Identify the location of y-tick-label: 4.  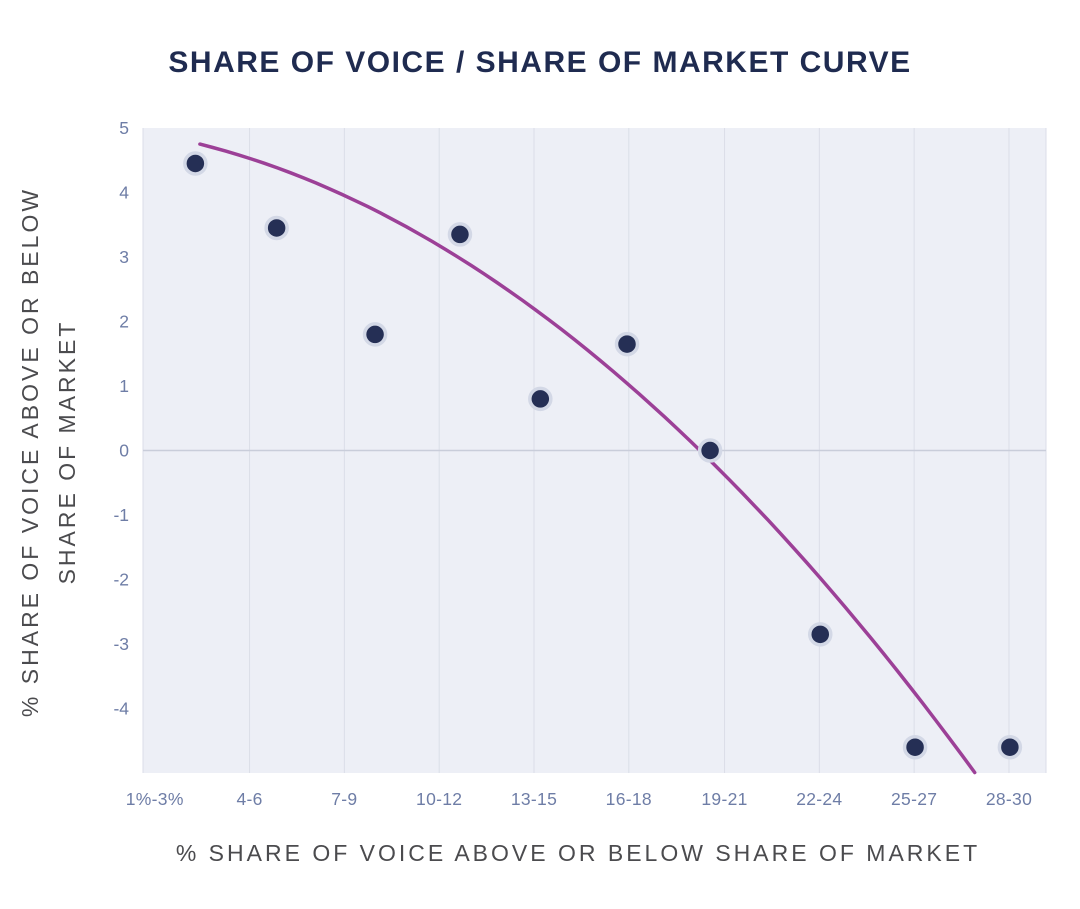
(124, 193).